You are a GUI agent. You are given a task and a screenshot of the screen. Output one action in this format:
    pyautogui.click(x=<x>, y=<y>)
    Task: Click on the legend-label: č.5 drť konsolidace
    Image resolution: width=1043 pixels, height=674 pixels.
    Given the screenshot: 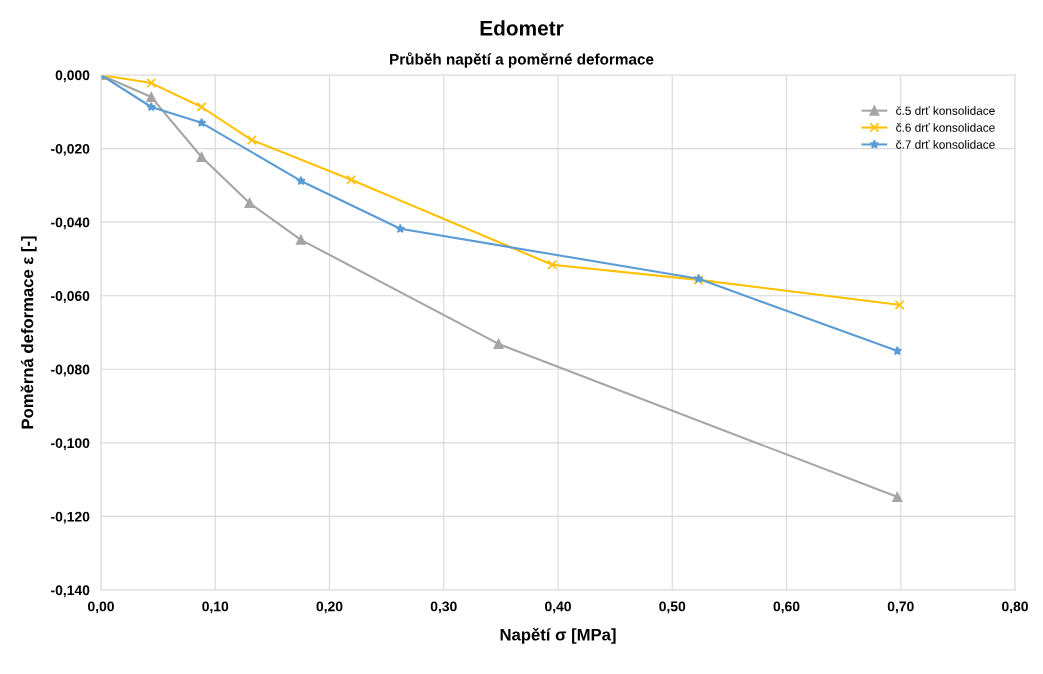 What is the action you would take?
    pyautogui.click(x=945, y=110)
    